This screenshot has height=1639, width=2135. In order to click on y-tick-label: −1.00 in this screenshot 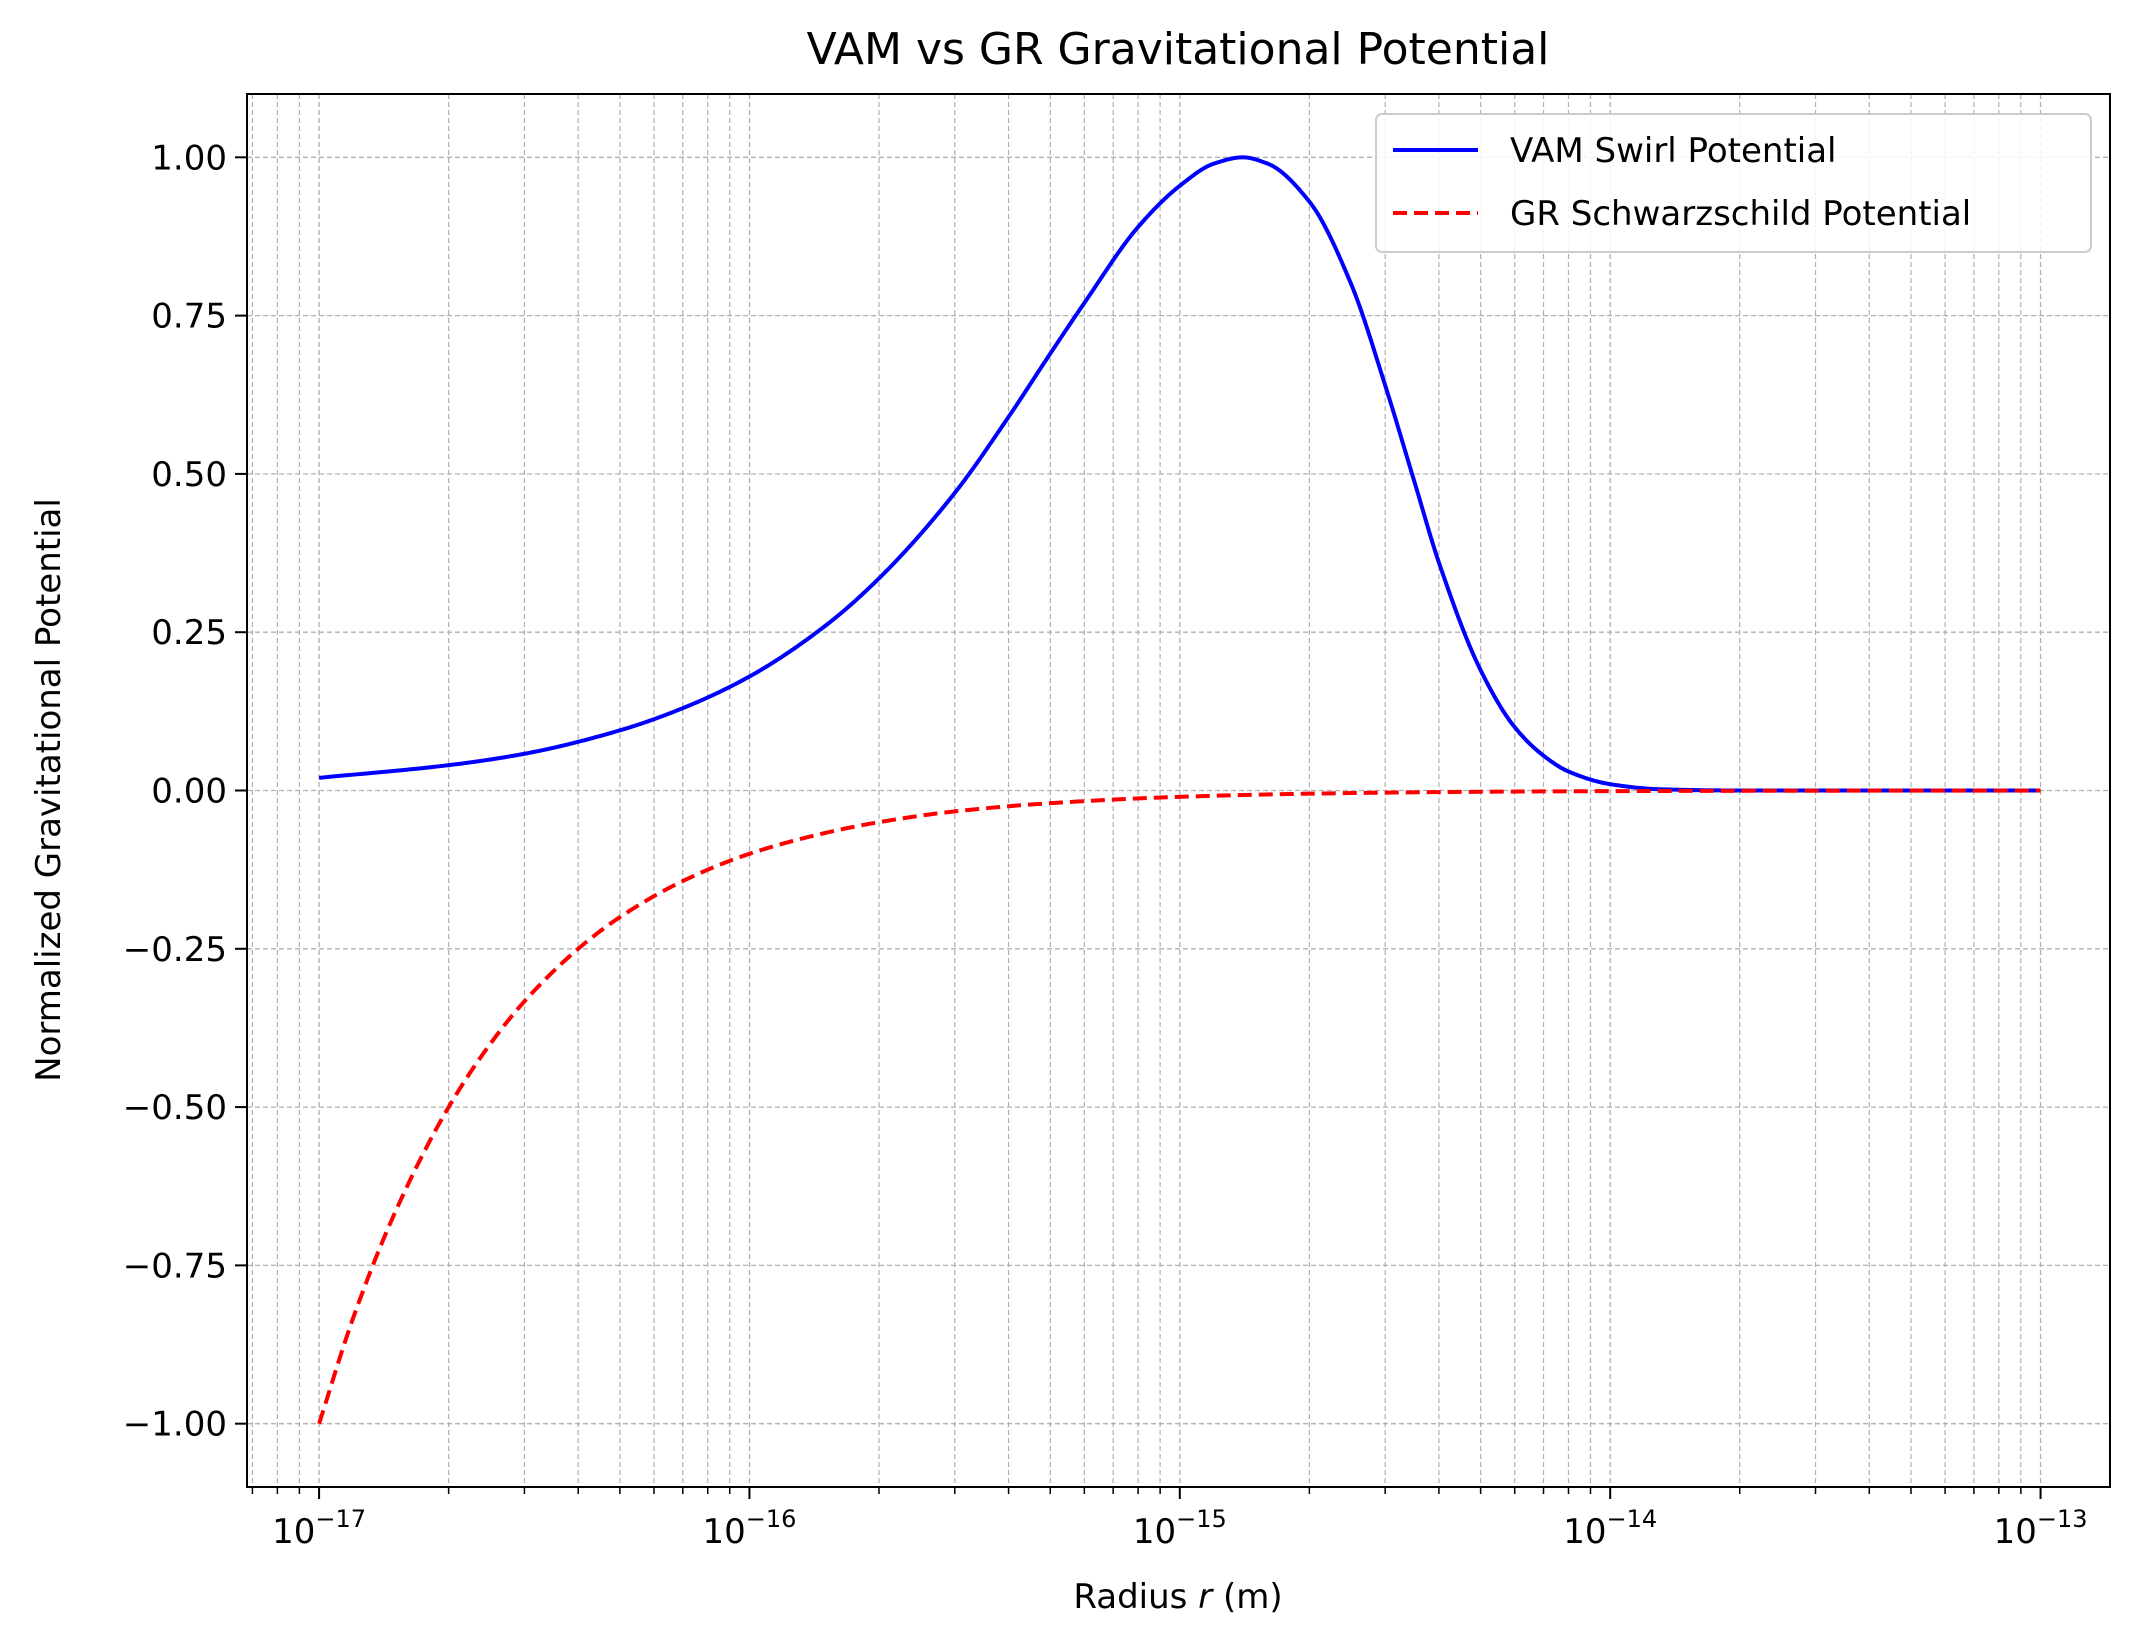, I will do `click(175, 1425)`.